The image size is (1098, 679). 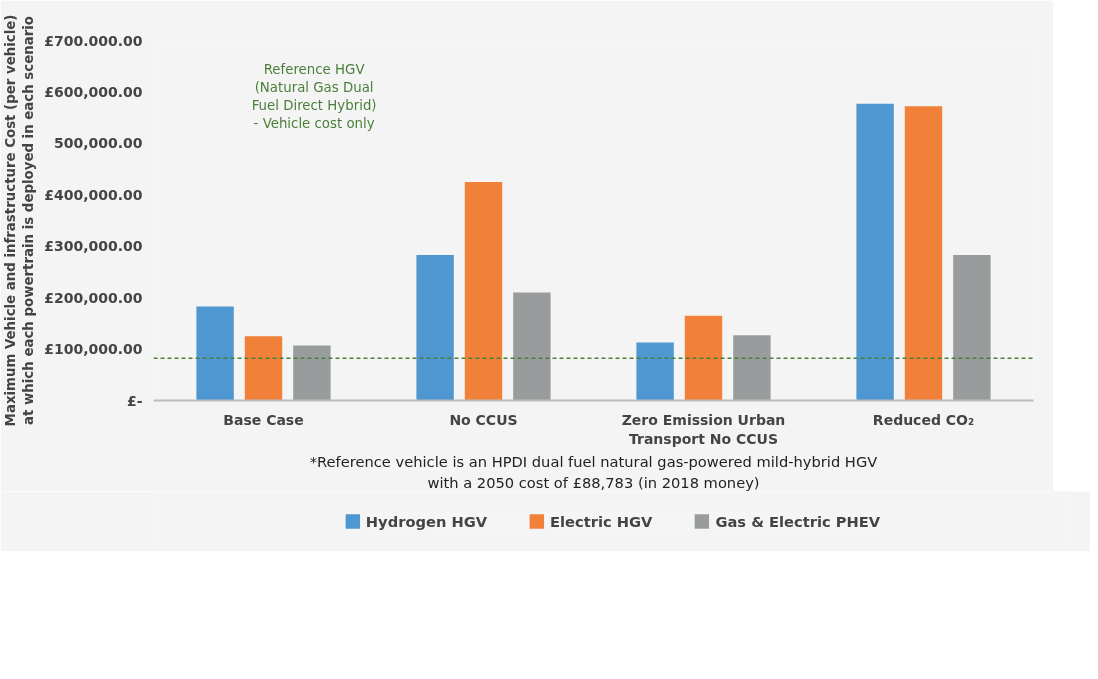 I want to click on ref-line-label: Reference HGV (Natural Gas Dual Fuel Direct Hybrid) - Vehicle cost only, so click(x=314, y=97).